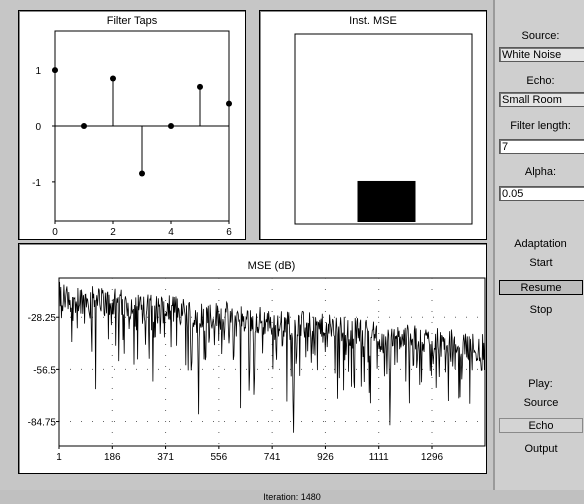 The image size is (584, 504). I want to click on y-tick-label: -1, so click(36, 183).